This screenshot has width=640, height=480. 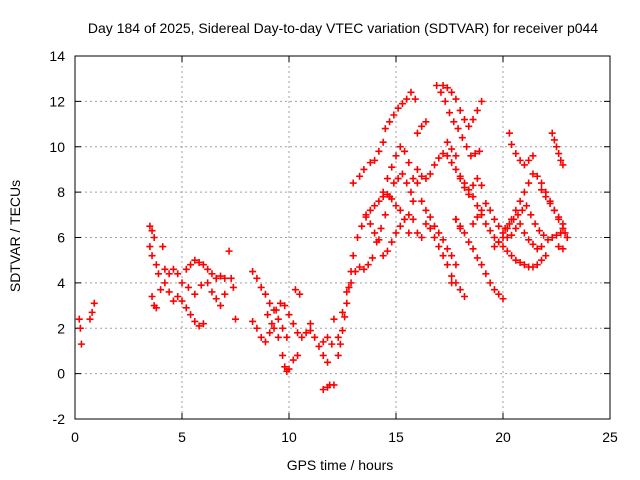 What do you see at coordinates (15, 236) in the screenshot?
I see `y-axis-label: SDTVAR / TECUs` at bounding box center [15, 236].